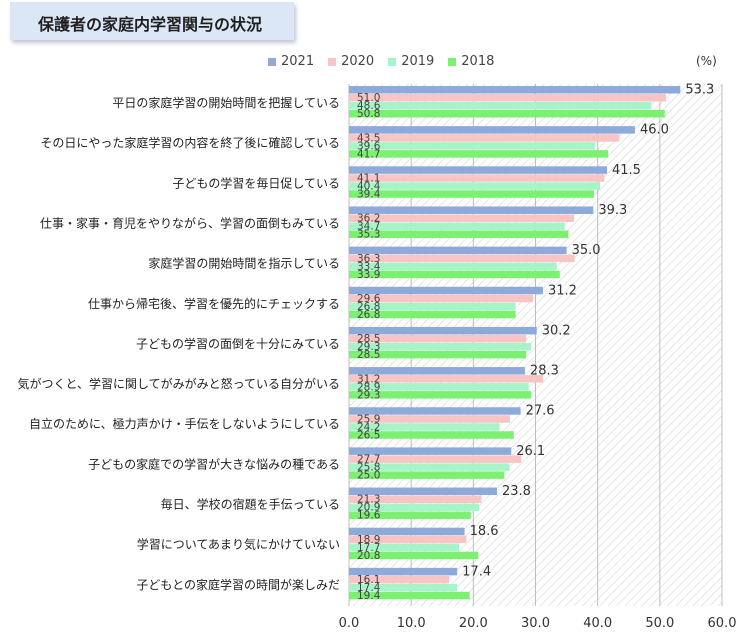 The width and height of the screenshot is (750, 635). I want to click on data-label-2020: 28.5, so click(368, 339).